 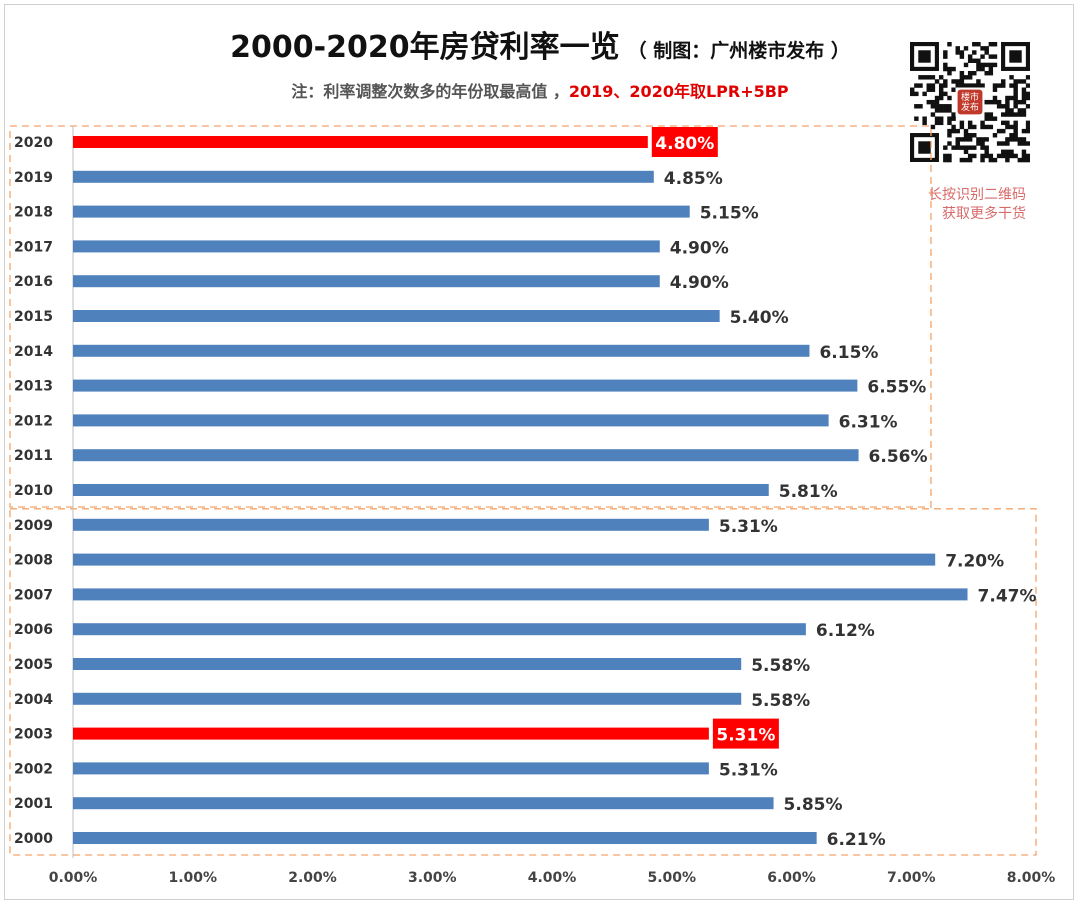 I want to click on note-highlight: 2019、2020年取LPR+5BP, so click(x=678, y=91).